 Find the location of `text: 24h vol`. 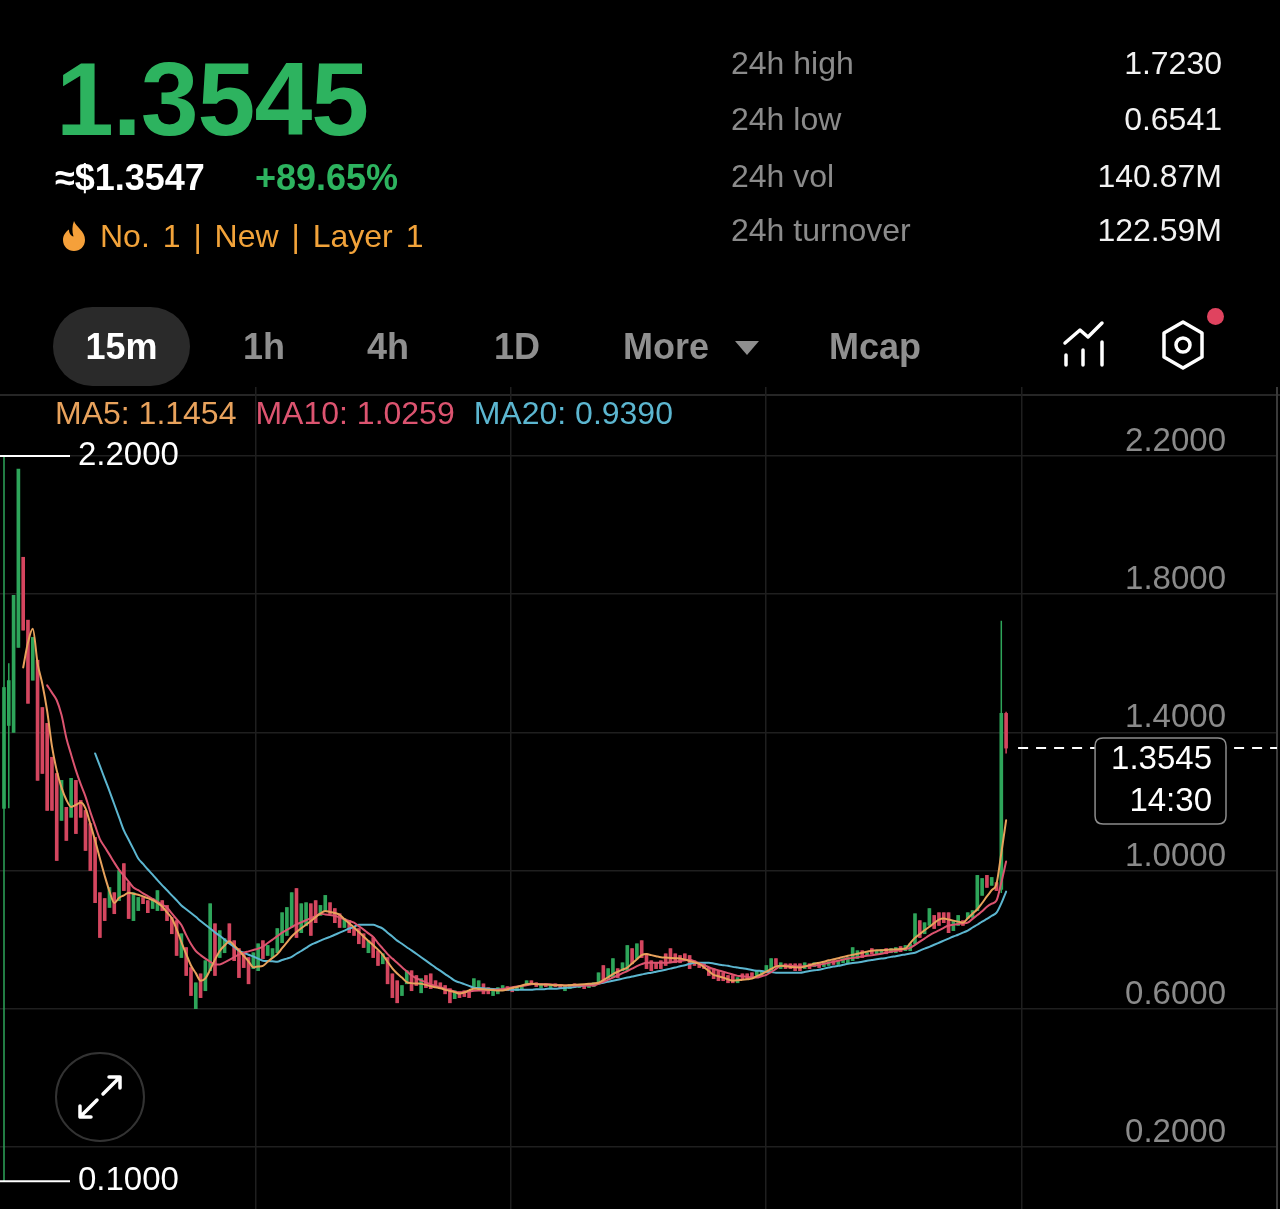

text: 24h vol is located at coordinates (783, 176).